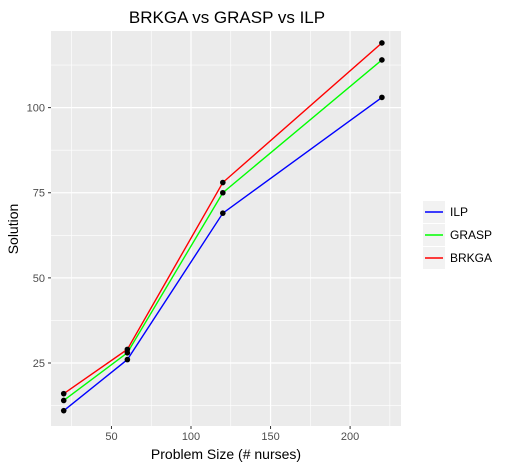  What do you see at coordinates (36, 109) in the screenshot?
I see `y-tick-label: 100` at bounding box center [36, 109].